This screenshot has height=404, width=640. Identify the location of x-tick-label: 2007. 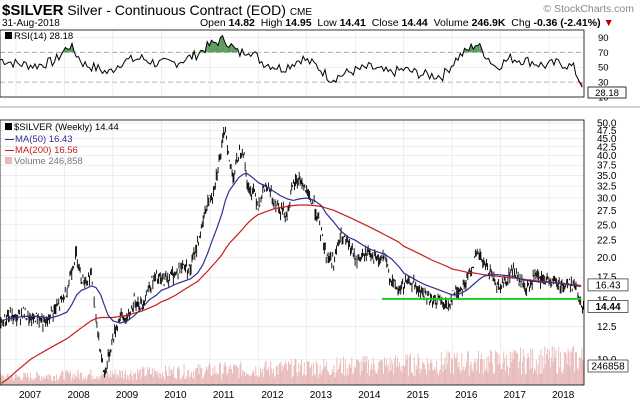
(30, 395).